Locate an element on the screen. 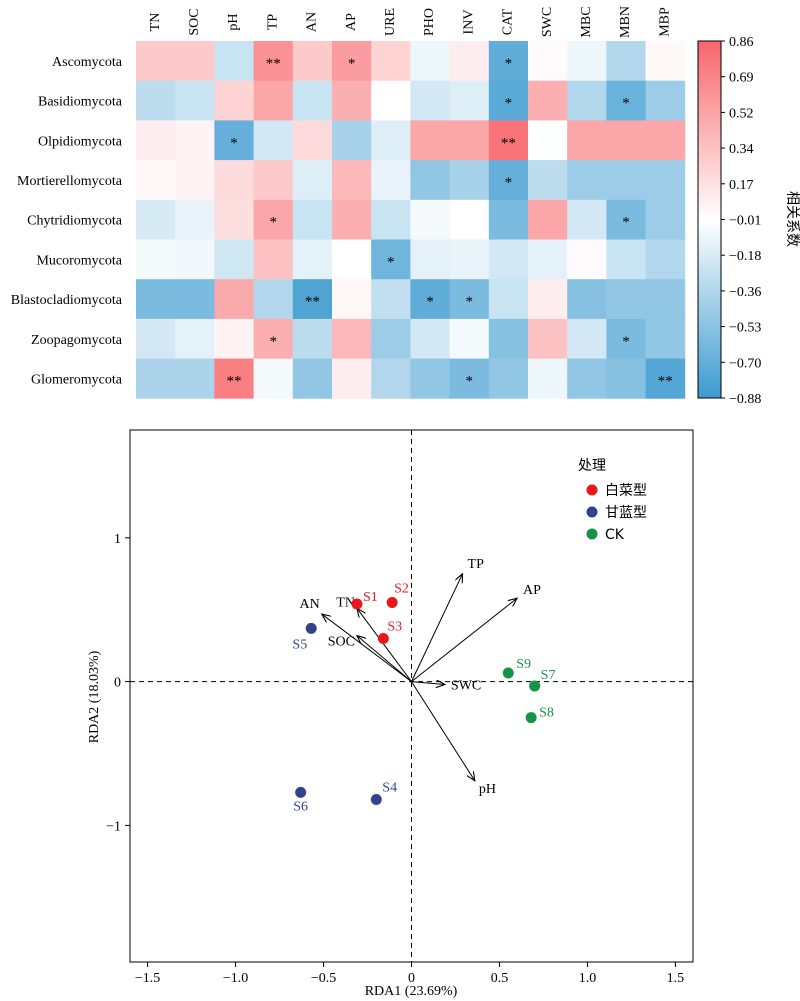 The width and height of the screenshot is (800, 1001). x-tick-label: 0.5 is located at coordinates (500, 978).